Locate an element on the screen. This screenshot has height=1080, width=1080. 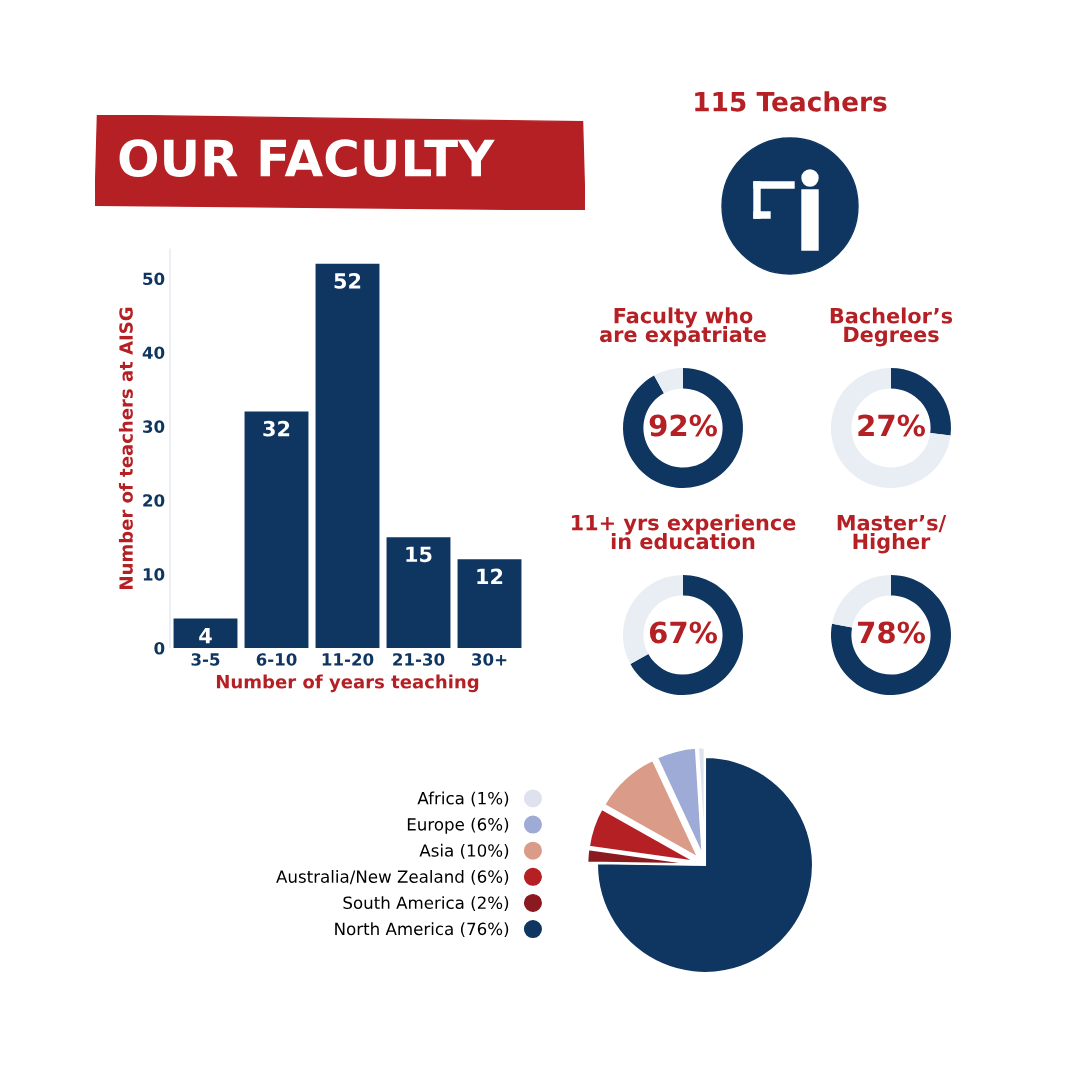
x-tick-label: 21-30 is located at coordinates (419, 659).